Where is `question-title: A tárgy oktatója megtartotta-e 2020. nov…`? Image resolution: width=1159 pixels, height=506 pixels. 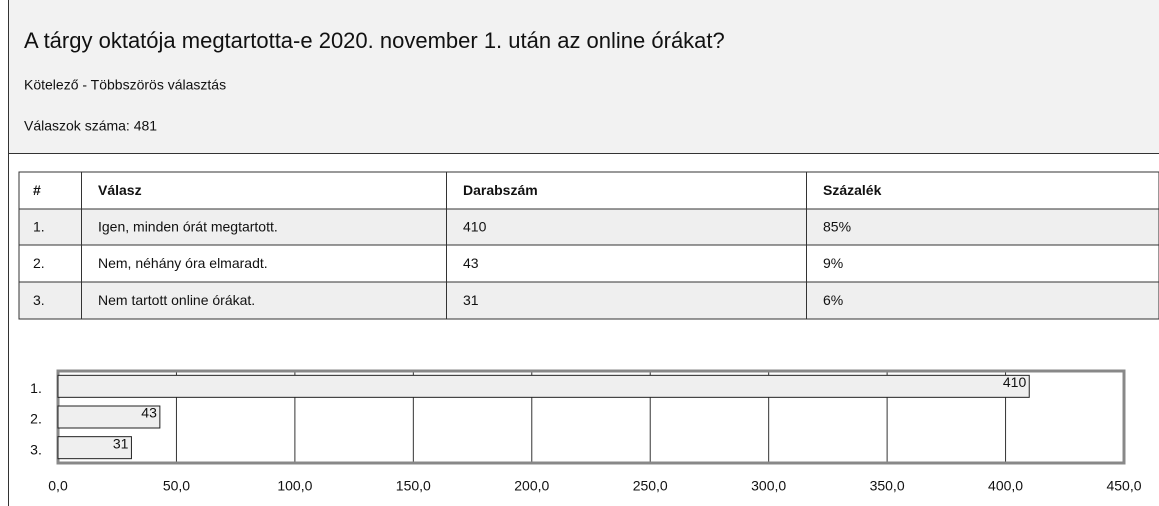 question-title: A tárgy oktatója megtartotta-e 2020. nov… is located at coordinates (374, 40).